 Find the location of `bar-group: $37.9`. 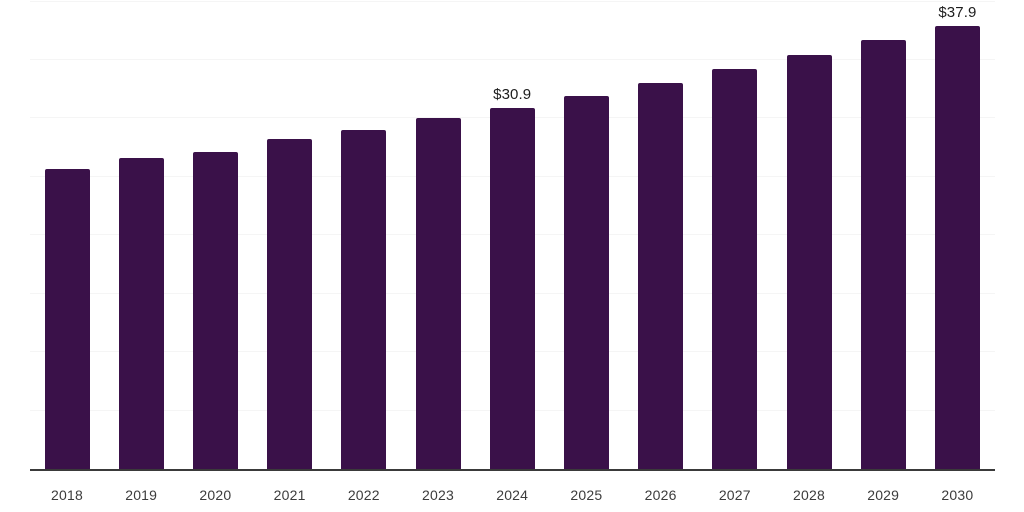

bar-group: $37.9 is located at coordinates (957, 235).